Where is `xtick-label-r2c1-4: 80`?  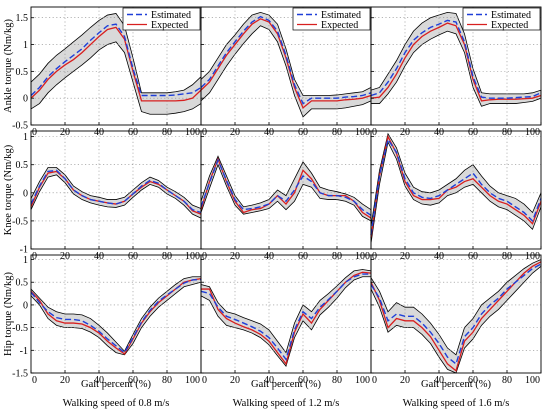
xtick-label-r2c1-4: 80 is located at coordinates (337, 380).